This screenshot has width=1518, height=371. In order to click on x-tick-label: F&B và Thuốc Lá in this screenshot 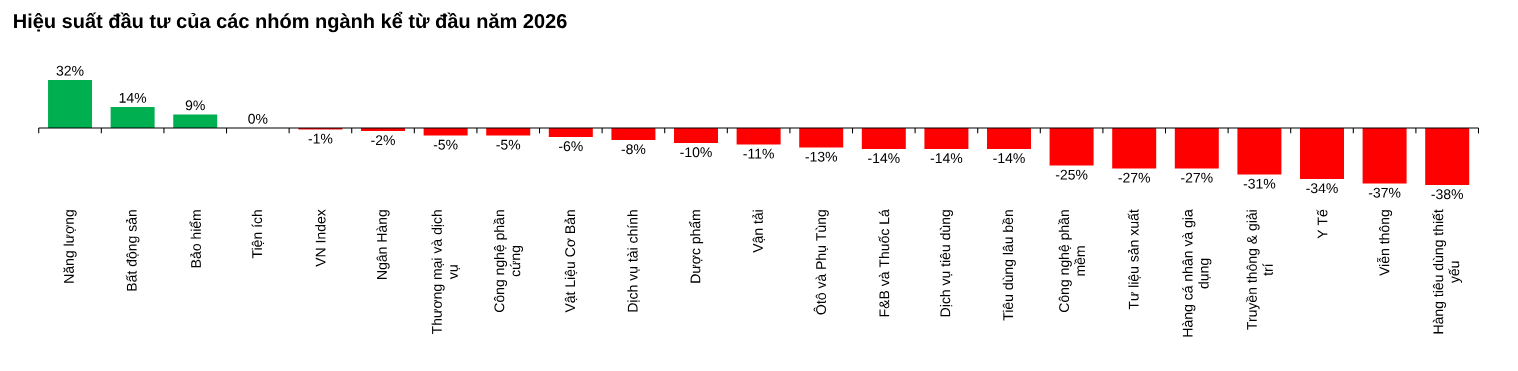, I will do `click(884, 263)`.